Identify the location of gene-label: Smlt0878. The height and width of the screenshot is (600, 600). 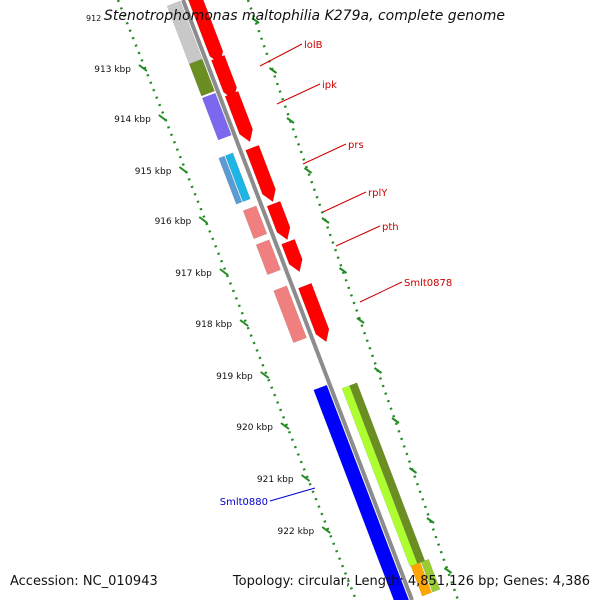
(428, 283).